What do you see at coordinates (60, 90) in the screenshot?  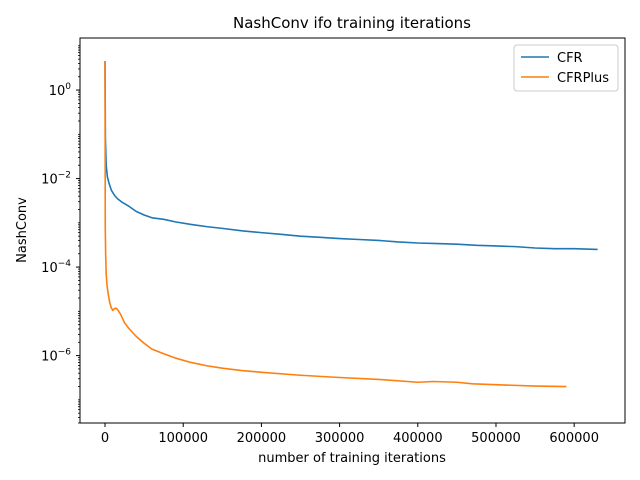 I see `y-tick-label: 10⁰` at bounding box center [60, 90].